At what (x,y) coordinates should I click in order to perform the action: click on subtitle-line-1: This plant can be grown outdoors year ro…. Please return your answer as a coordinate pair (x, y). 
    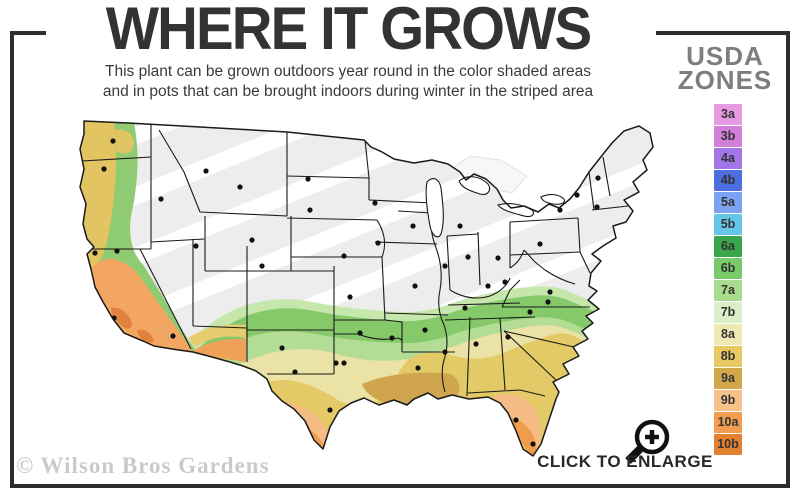
    Looking at the image, I should click on (348, 71).